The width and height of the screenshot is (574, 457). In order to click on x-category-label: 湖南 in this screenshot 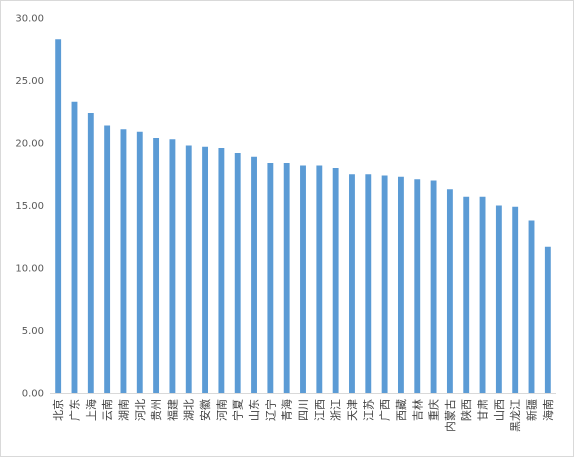, I will do `click(123, 410)`.